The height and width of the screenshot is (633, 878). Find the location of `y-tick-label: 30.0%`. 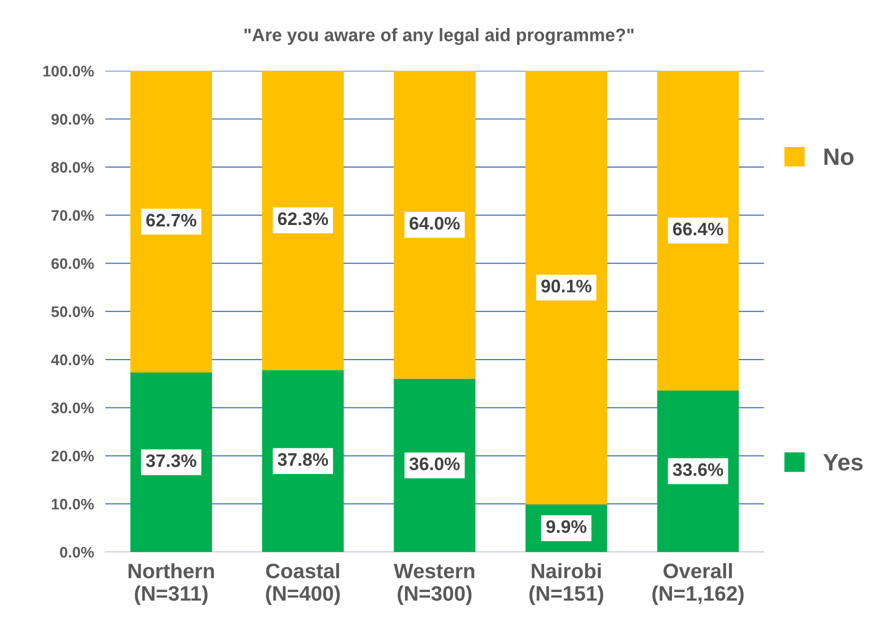

y-tick-label: 30.0% is located at coordinates (72, 408).